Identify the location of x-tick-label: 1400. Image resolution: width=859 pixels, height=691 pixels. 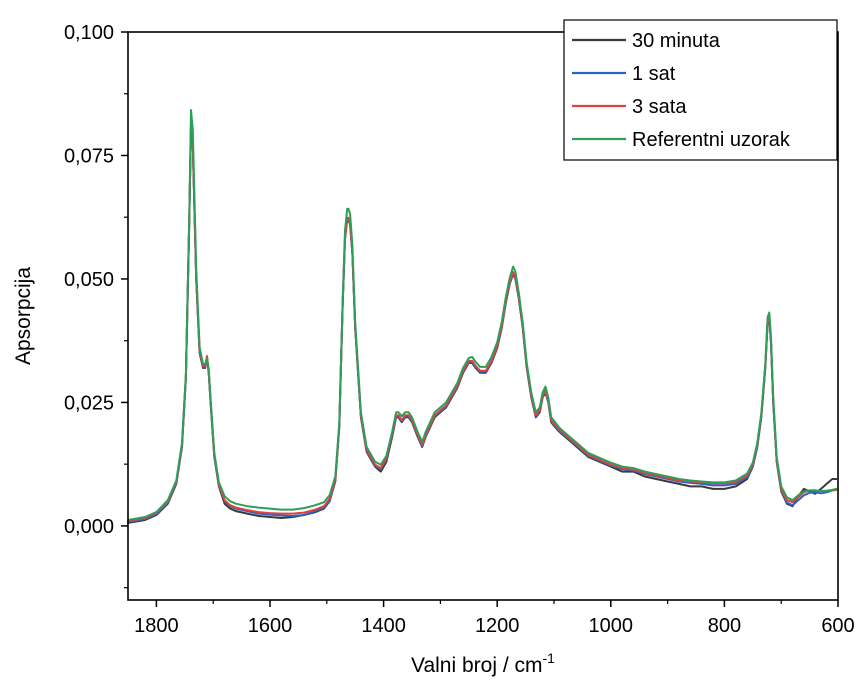
(383, 626).